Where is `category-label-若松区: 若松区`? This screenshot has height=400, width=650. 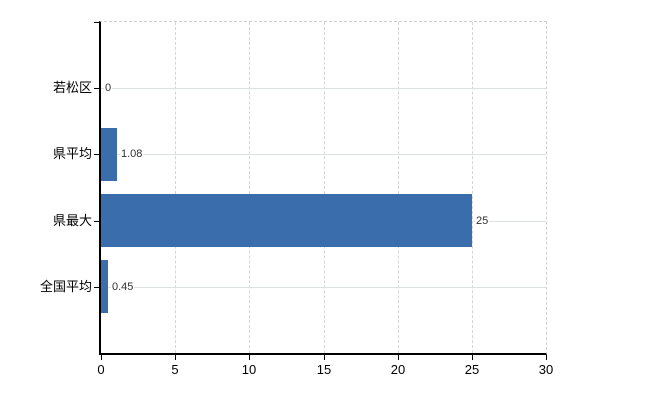 category-label-若松区: 若松区 is located at coordinates (72, 87).